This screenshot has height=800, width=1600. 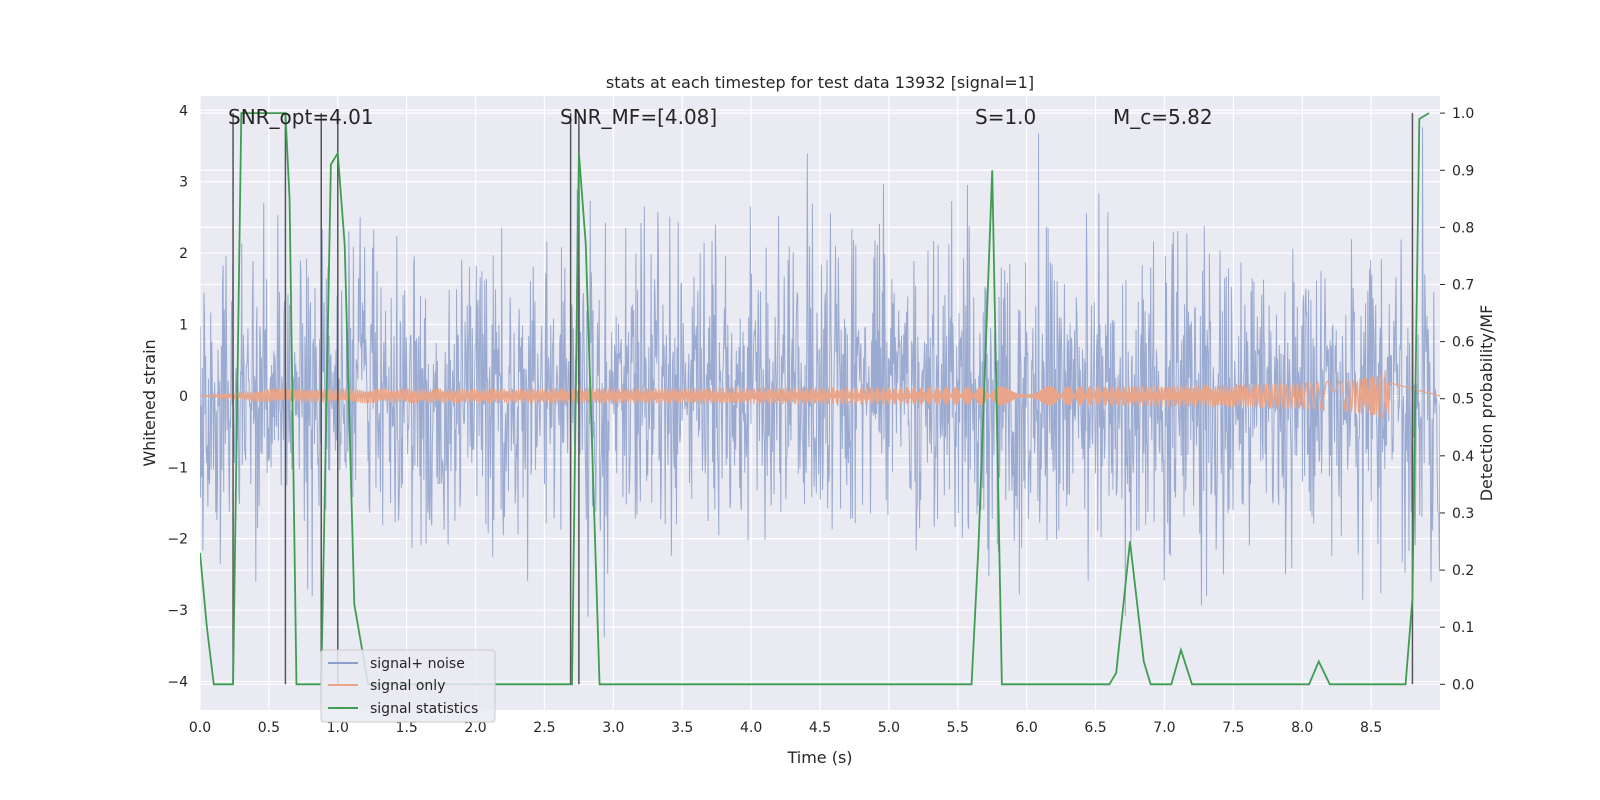 I want to click on signal-only-line, so click(x=820, y=394).